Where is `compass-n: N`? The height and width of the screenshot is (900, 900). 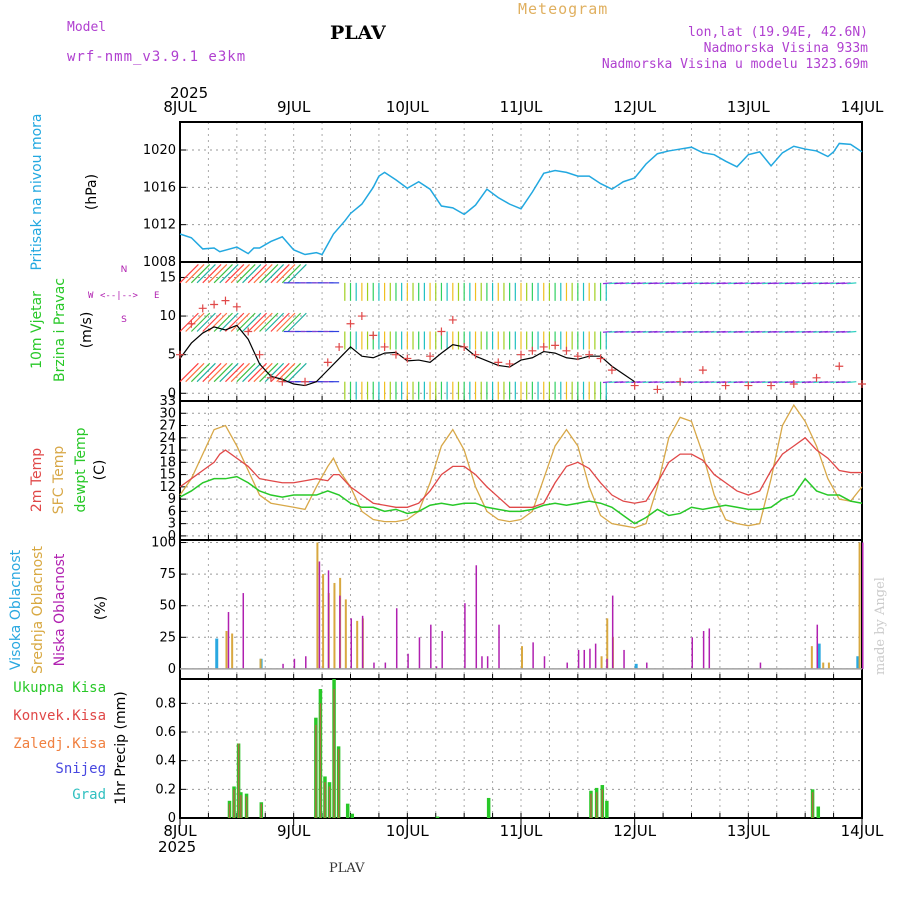
compass-n: N is located at coordinates (124, 270).